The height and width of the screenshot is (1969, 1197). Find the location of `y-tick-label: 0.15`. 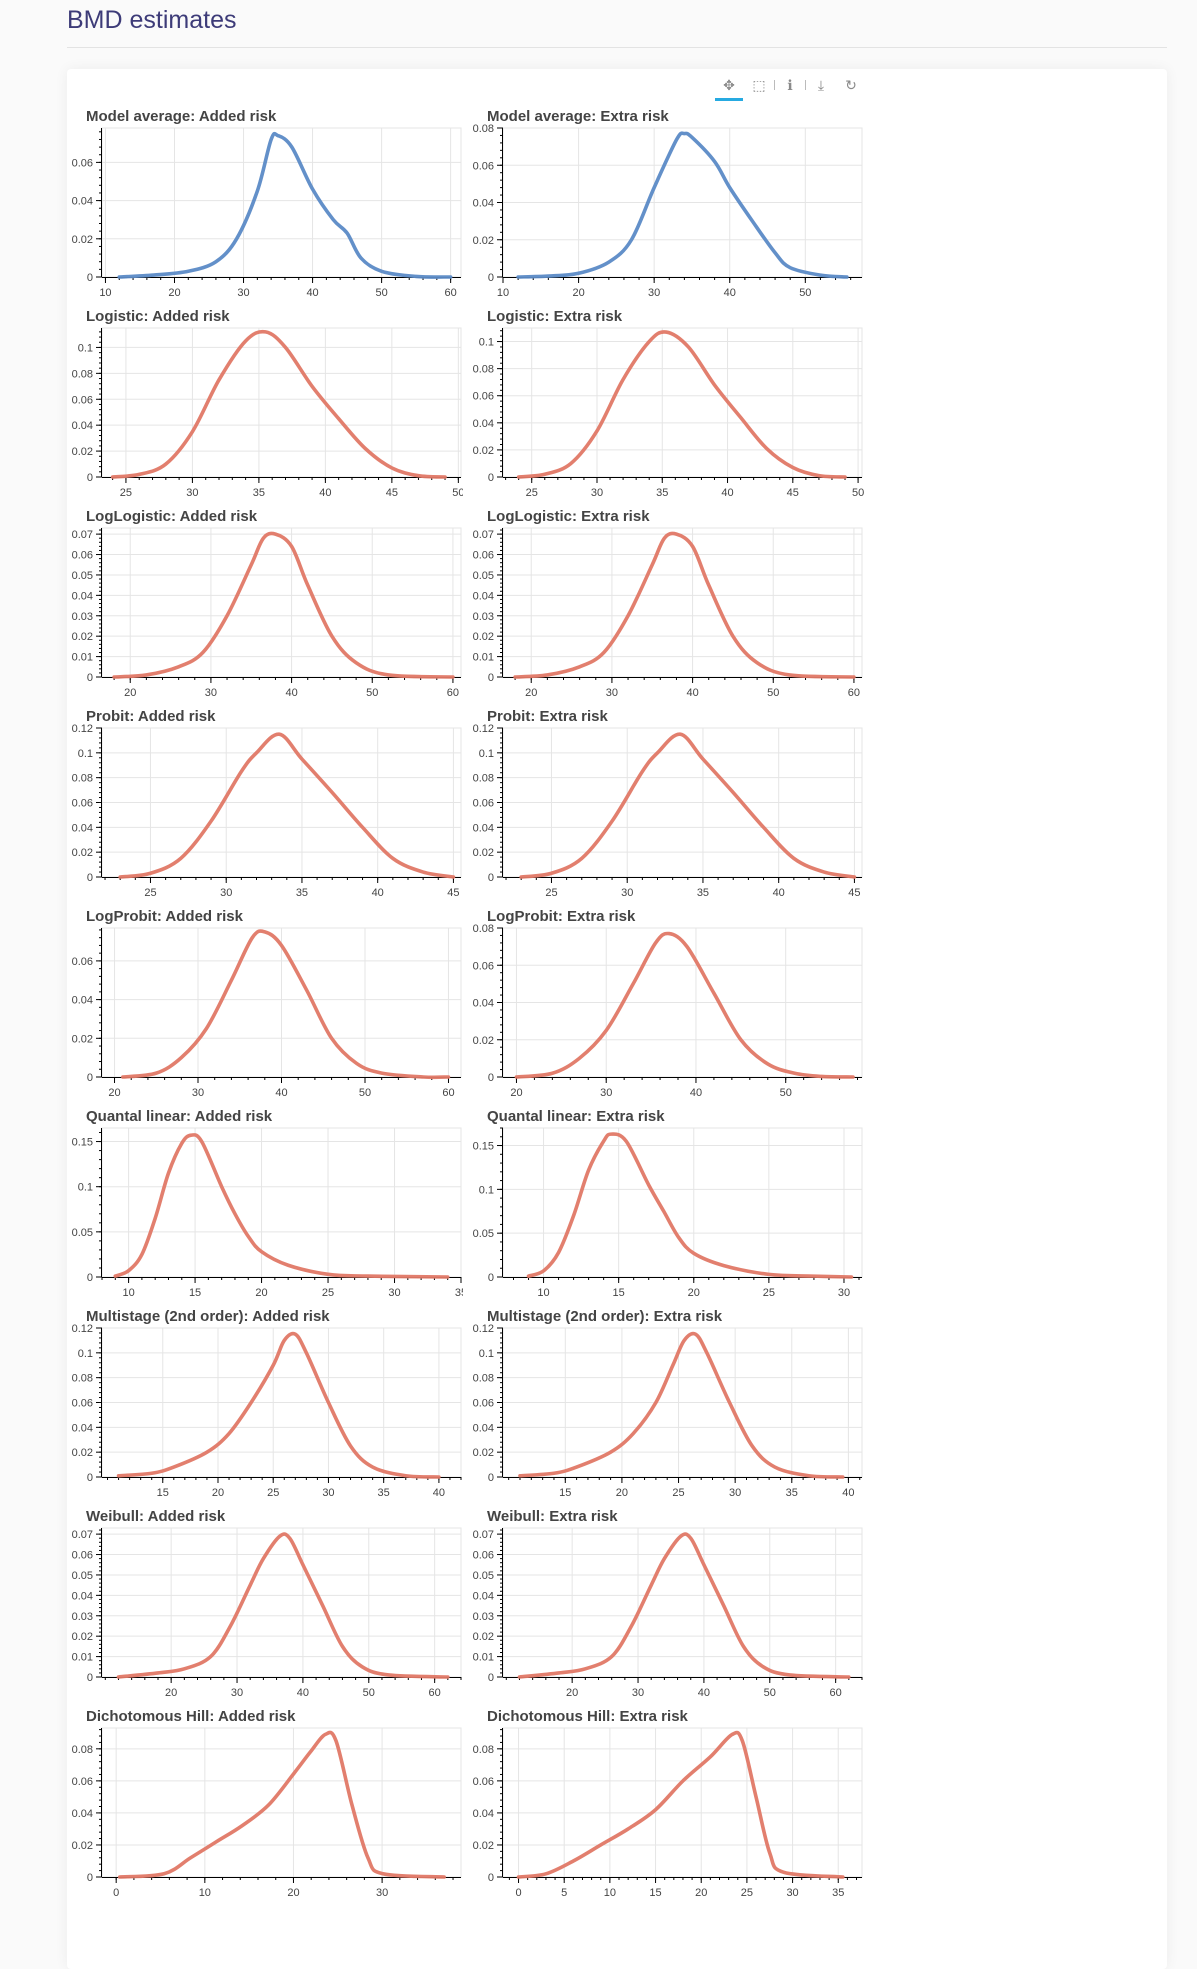

y-tick-label: 0.15 is located at coordinates (82, 1143).